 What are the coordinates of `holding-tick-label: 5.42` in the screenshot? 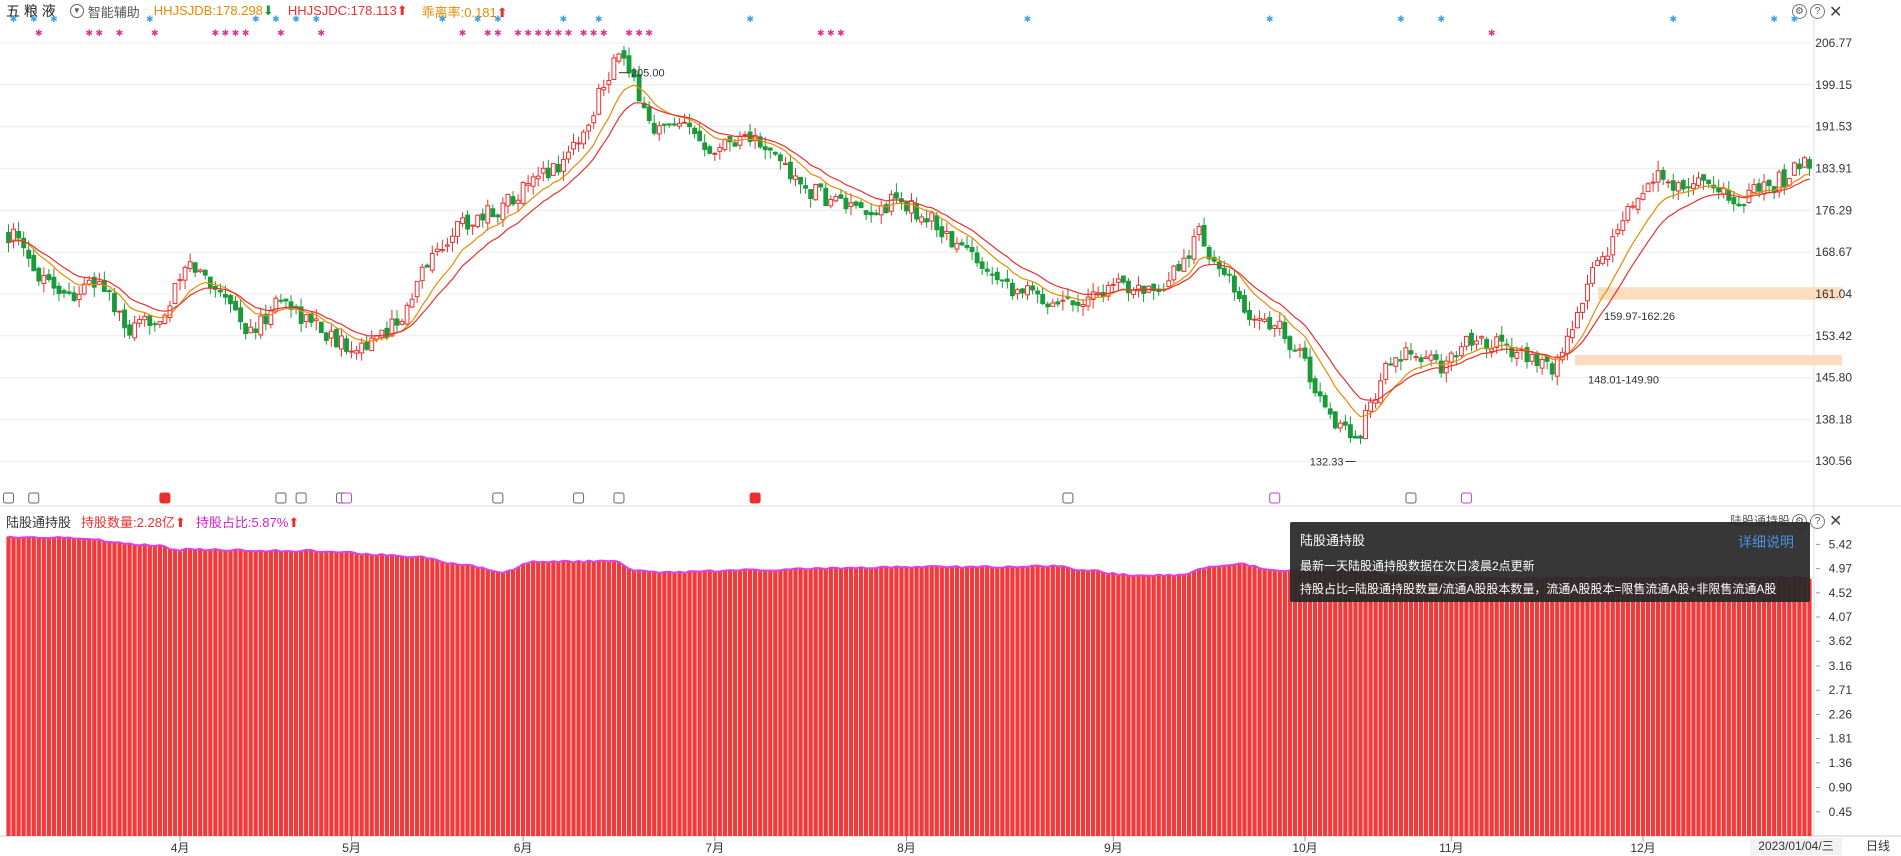 It's located at (1841, 544).